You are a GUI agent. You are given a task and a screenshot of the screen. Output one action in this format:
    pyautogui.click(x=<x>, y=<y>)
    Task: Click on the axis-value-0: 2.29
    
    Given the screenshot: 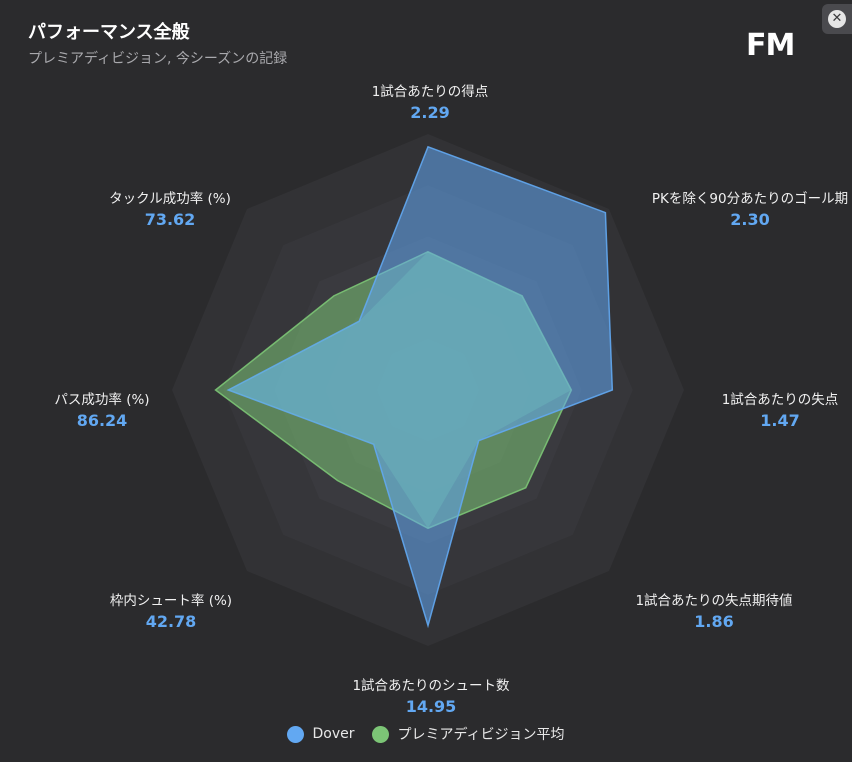 What is the action you would take?
    pyautogui.click(x=429, y=112)
    